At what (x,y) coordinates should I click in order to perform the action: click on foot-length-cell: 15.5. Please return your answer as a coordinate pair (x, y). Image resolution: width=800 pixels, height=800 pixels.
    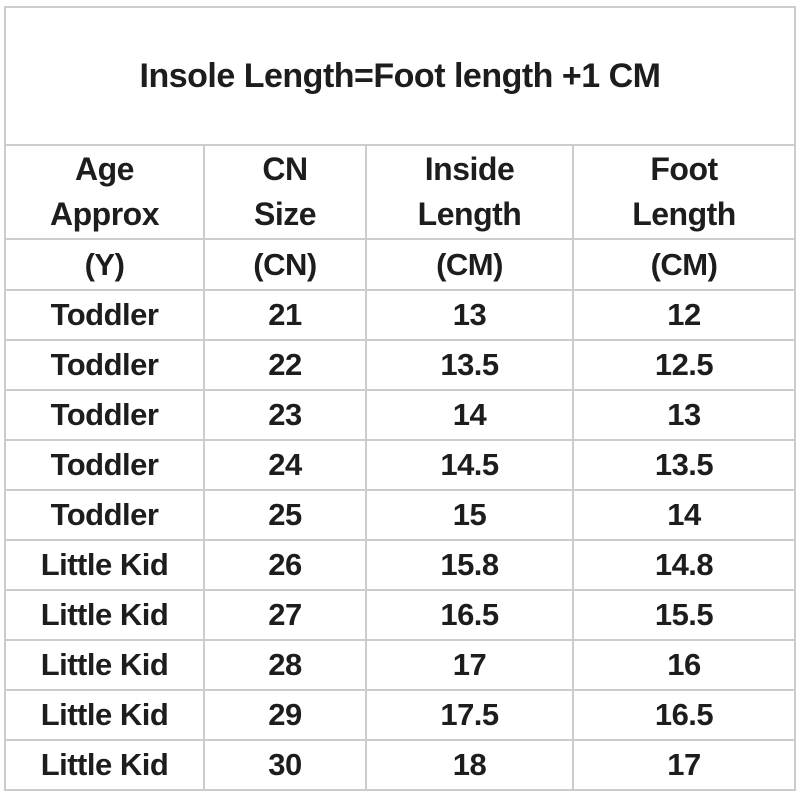
    Looking at the image, I should click on (684, 615).